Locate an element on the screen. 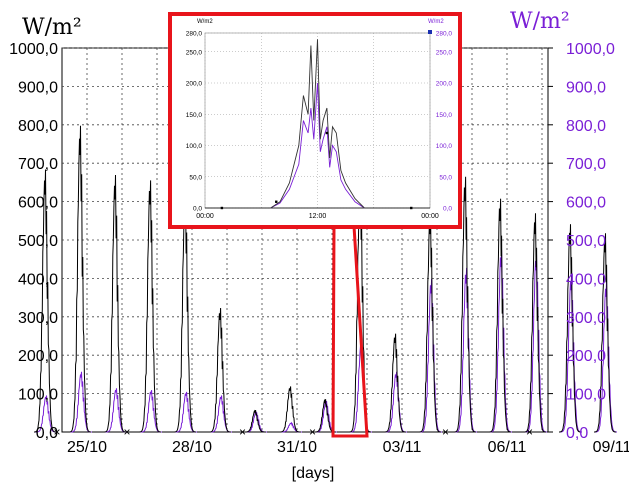 The width and height of the screenshot is (629, 500). inset-x-tick-label: 12:00 is located at coordinates (318, 216).